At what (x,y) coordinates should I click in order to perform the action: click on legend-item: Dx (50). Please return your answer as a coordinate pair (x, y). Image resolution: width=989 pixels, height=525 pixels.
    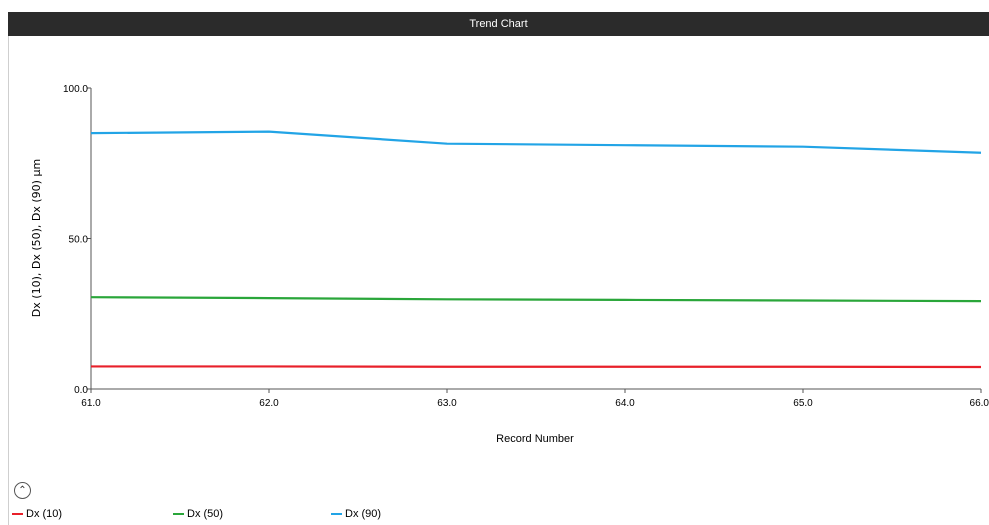
    Looking at the image, I should click on (198, 514).